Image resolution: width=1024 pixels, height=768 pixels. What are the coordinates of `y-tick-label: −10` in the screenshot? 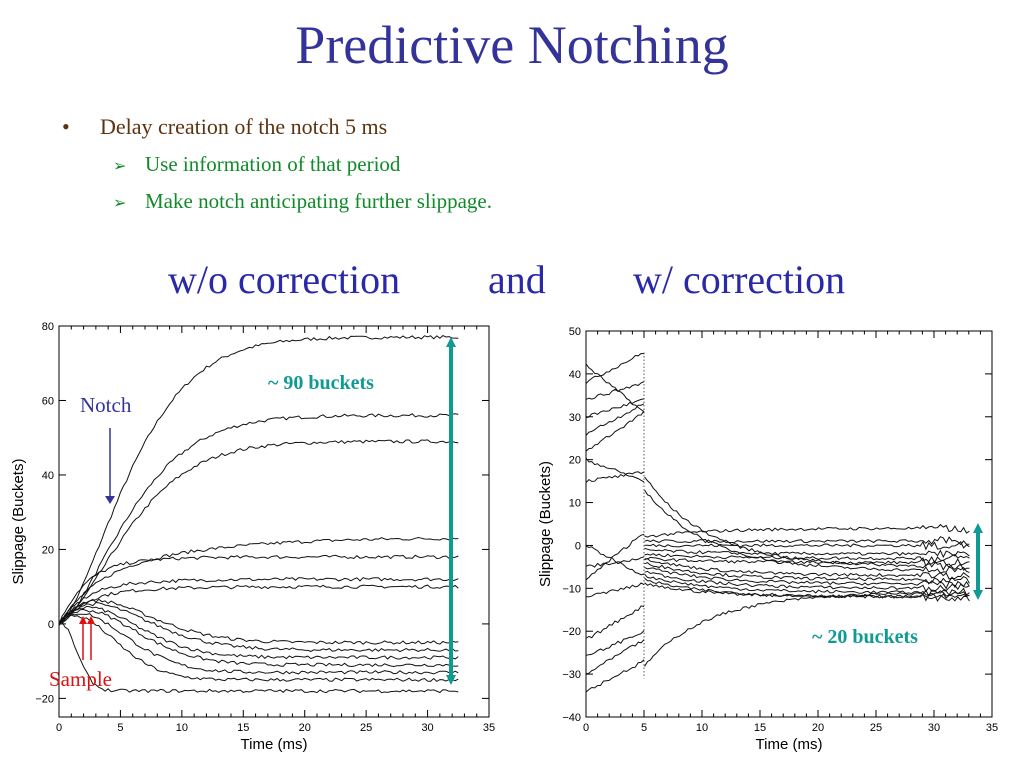 It's located at (571, 589).